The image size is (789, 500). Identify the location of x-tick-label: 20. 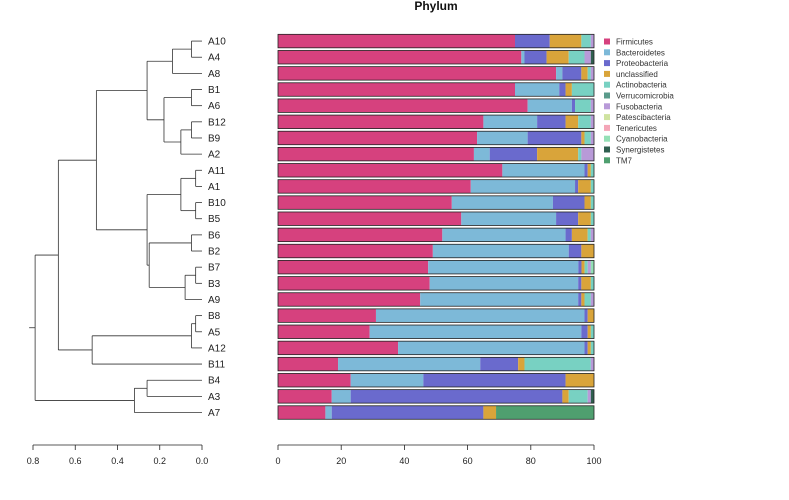
(341, 461).